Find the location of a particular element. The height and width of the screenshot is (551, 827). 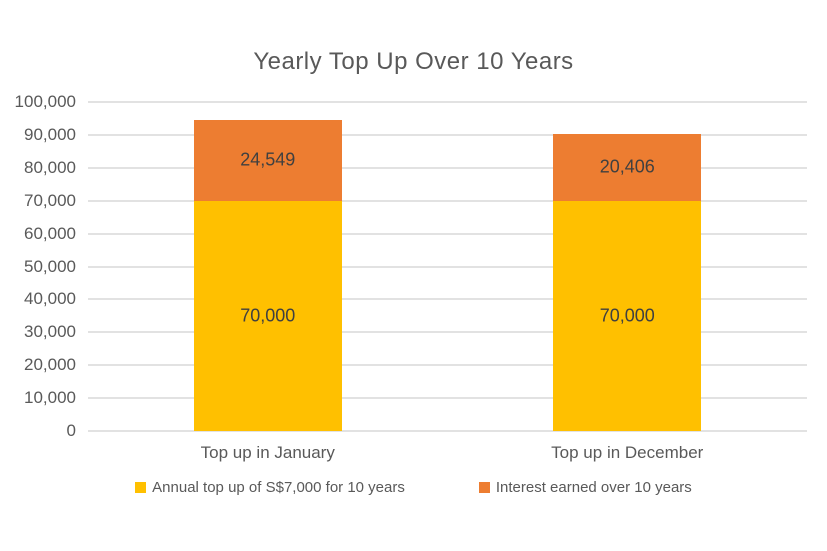

bar-top-up-in-december: 70,000 20,406 is located at coordinates (627, 266).